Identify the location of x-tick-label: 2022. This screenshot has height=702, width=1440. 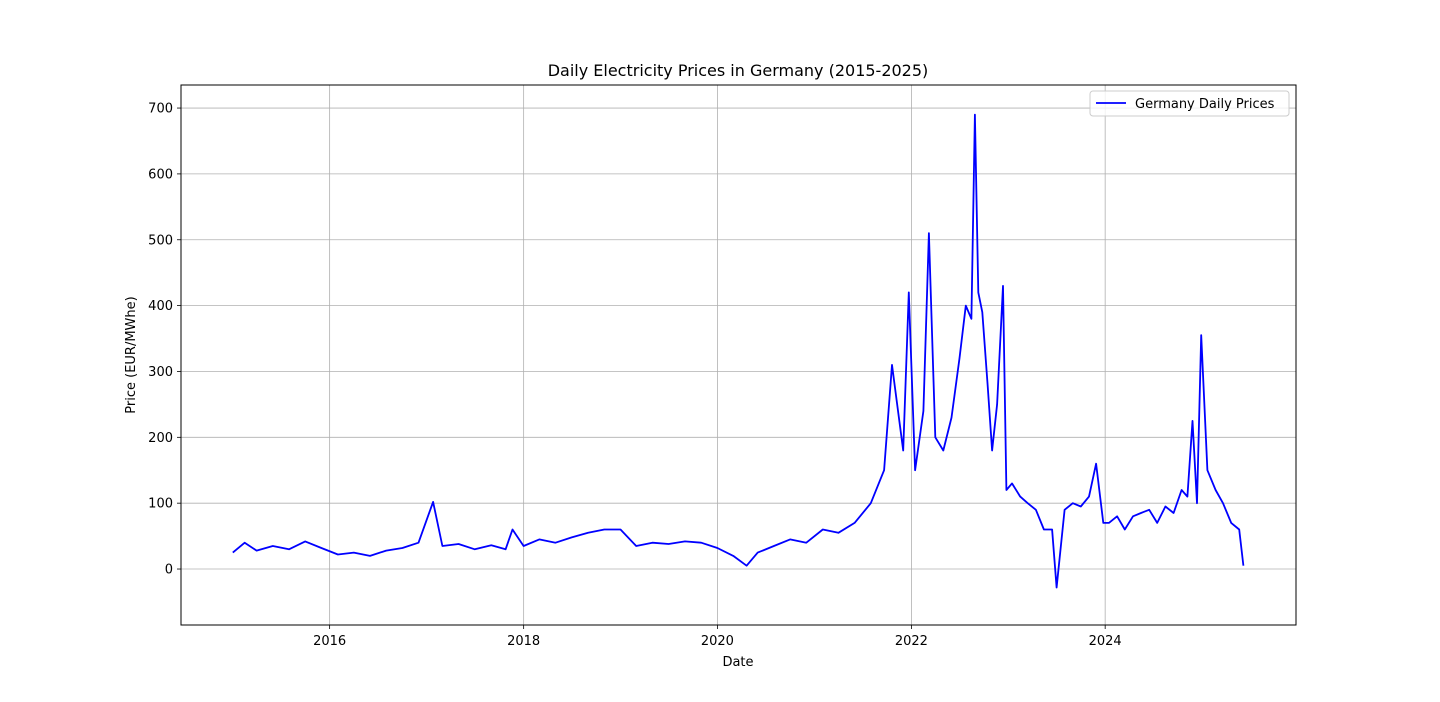
(911, 641).